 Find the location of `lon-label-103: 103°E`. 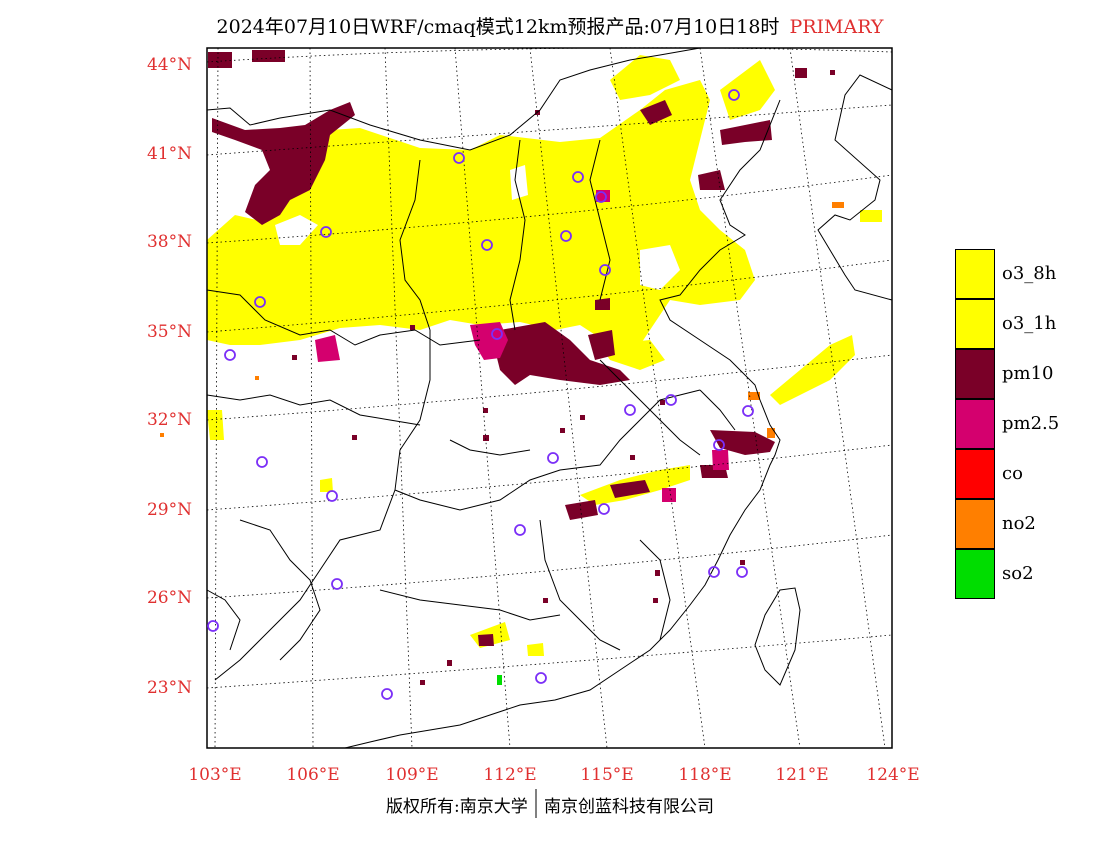

lon-label-103: 103°E is located at coordinates (215, 775).